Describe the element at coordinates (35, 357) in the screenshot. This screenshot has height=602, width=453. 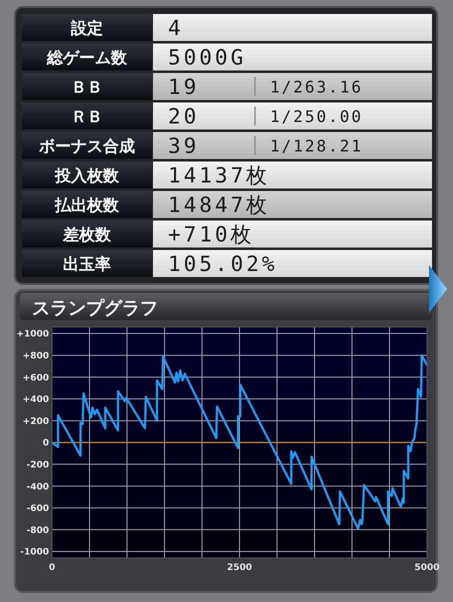
I see `y-tick-label: +800` at that location.